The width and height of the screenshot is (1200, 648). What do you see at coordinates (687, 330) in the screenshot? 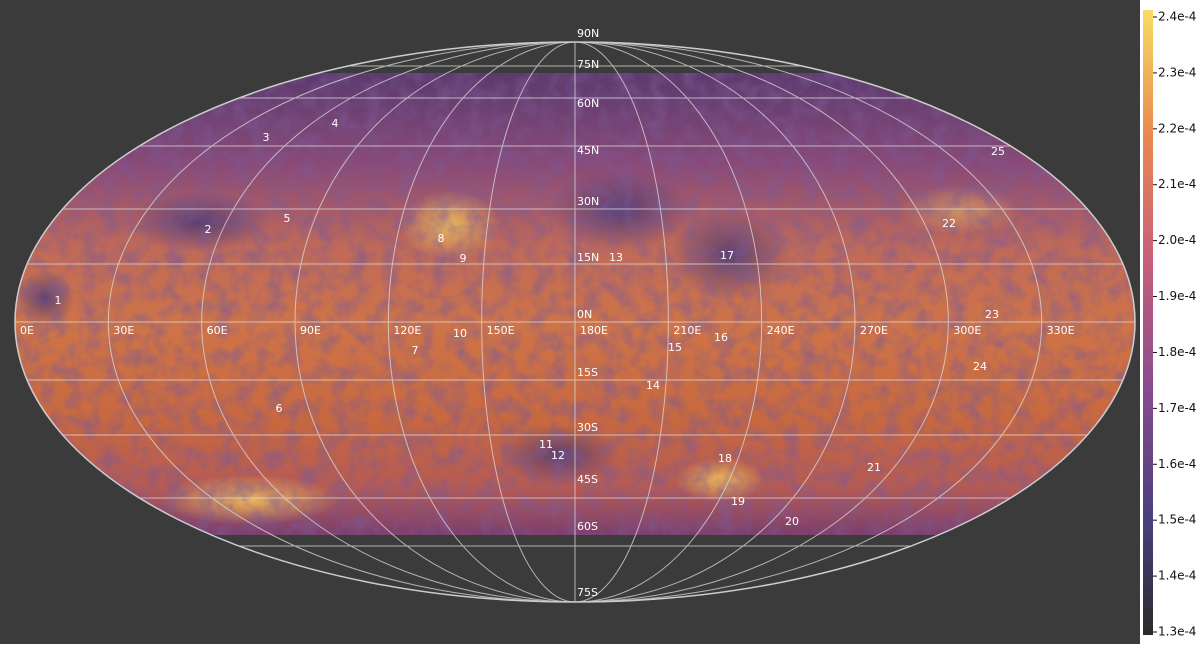
I see `longitude-label: 210E` at bounding box center [687, 330].